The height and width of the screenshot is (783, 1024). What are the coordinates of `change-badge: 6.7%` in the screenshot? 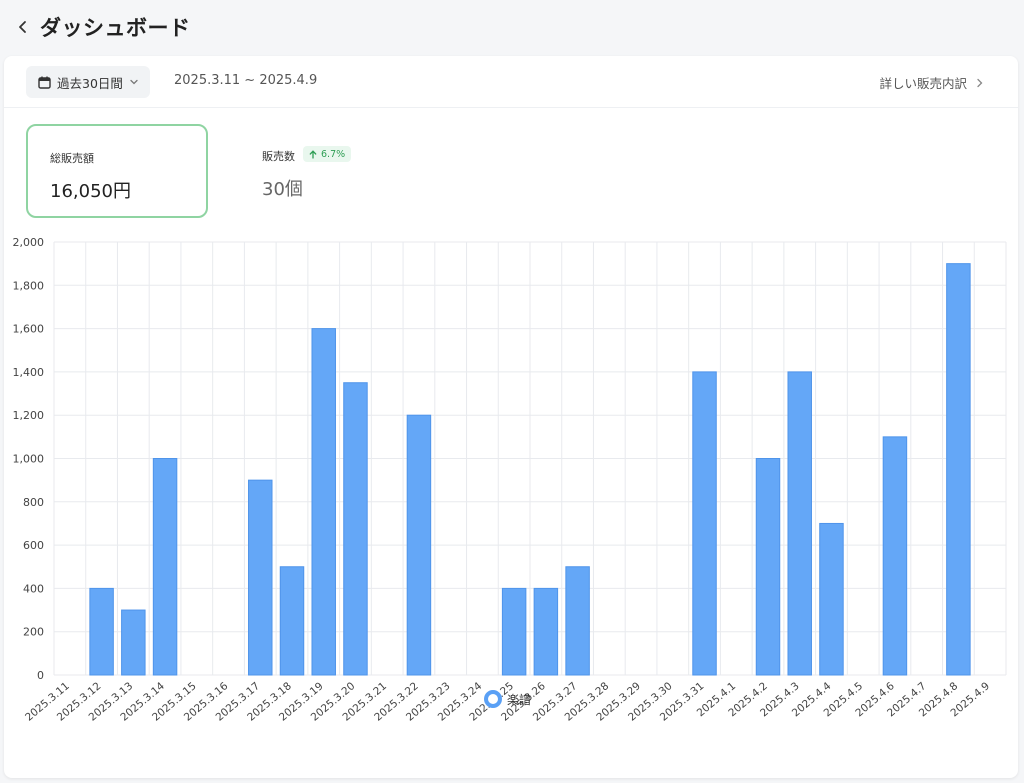 It's located at (327, 154).